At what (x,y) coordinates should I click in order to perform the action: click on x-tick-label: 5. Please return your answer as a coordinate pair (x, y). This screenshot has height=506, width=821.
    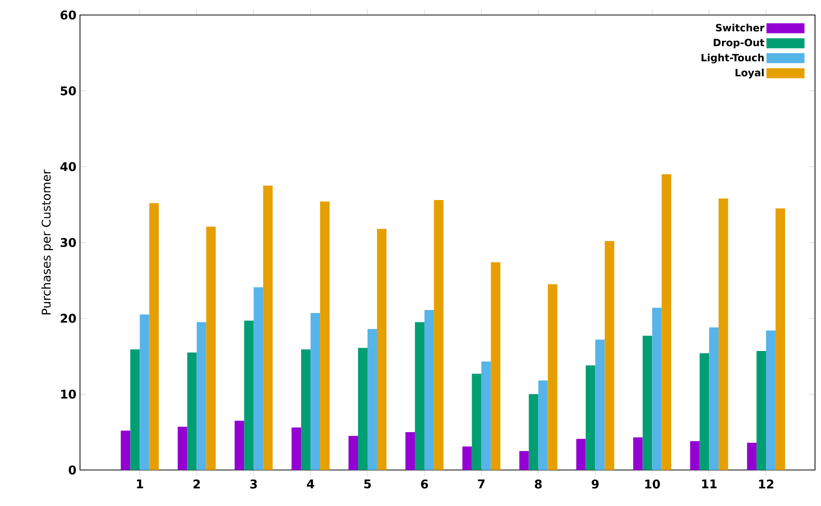
    Looking at the image, I should click on (367, 484).